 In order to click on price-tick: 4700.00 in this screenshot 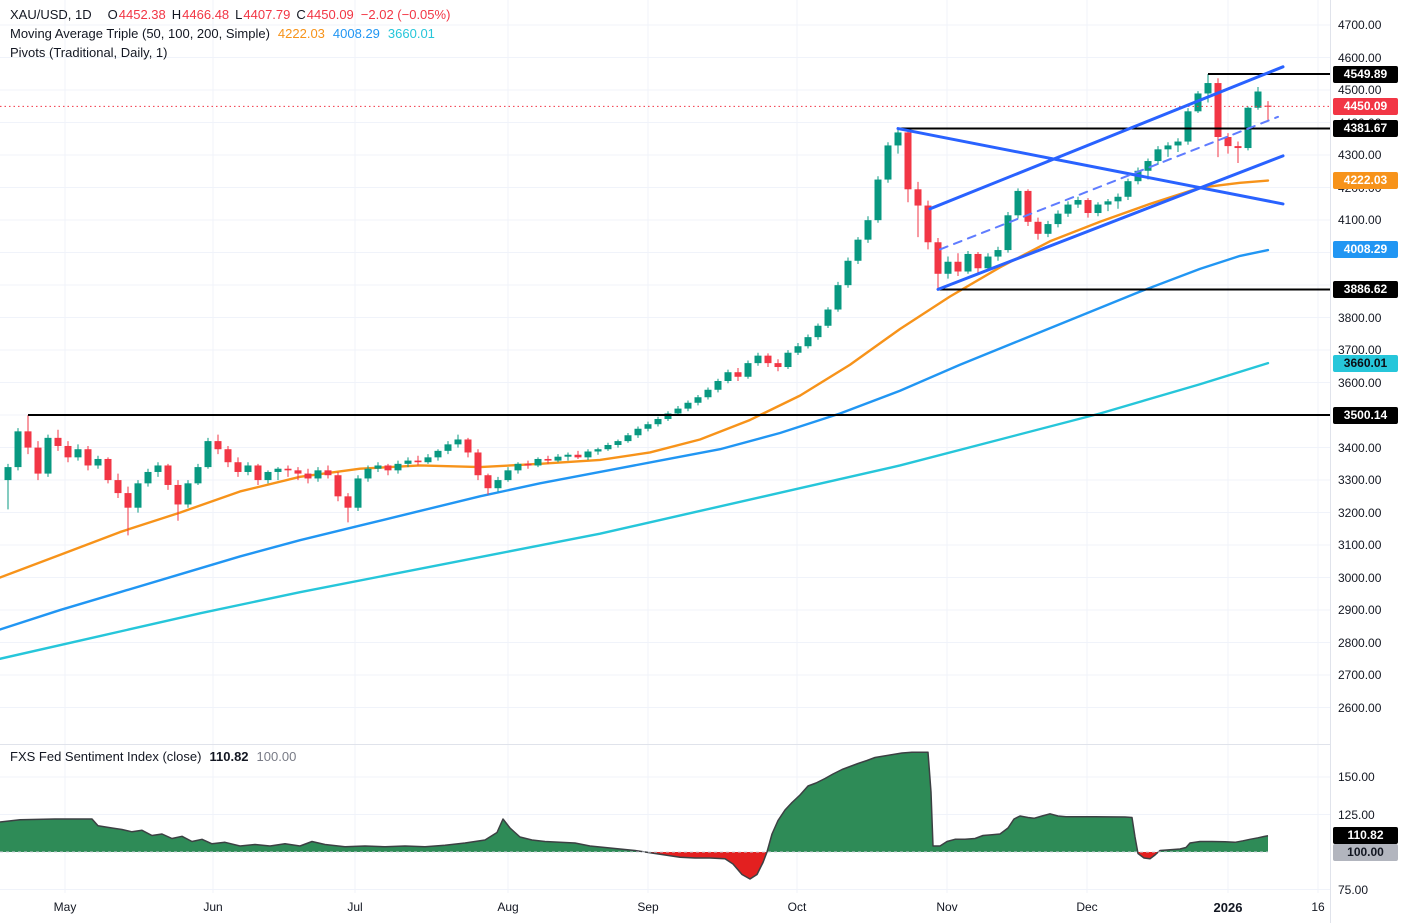, I will do `click(1360, 25)`.